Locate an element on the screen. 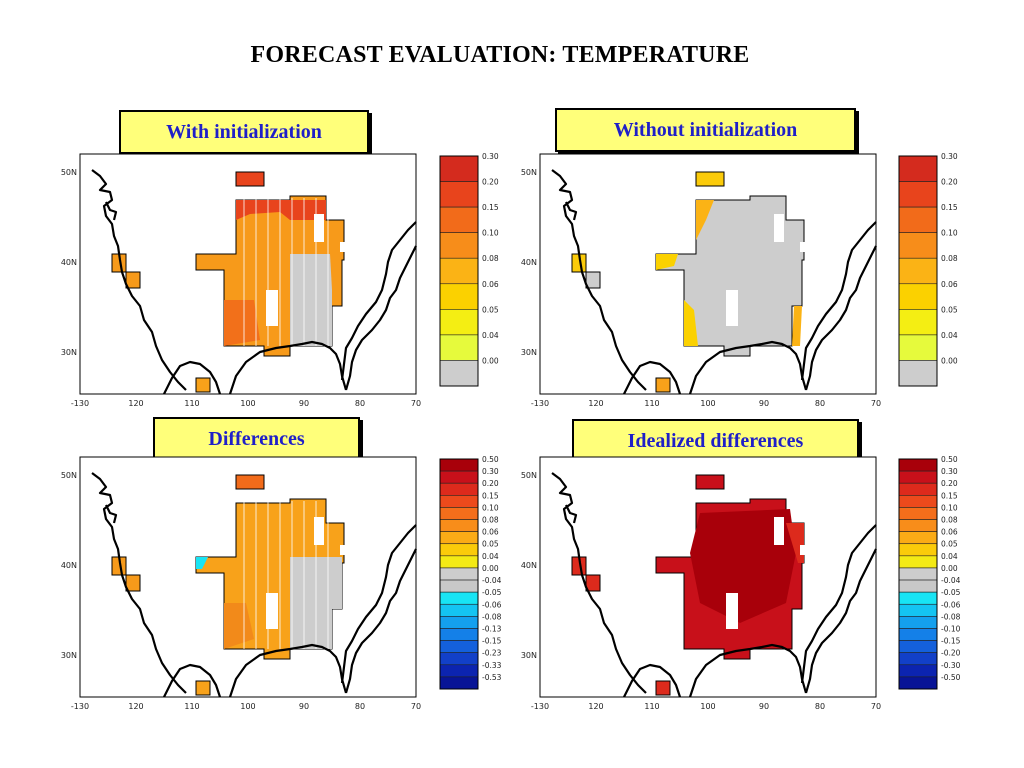 The width and height of the screenshot is (1024, 768). colorbar-without-initialization: 0.30 0.20 0.15 0.10 0.08 0.06 0.05 0.04 0.00 is located at coordinates (928, 269).